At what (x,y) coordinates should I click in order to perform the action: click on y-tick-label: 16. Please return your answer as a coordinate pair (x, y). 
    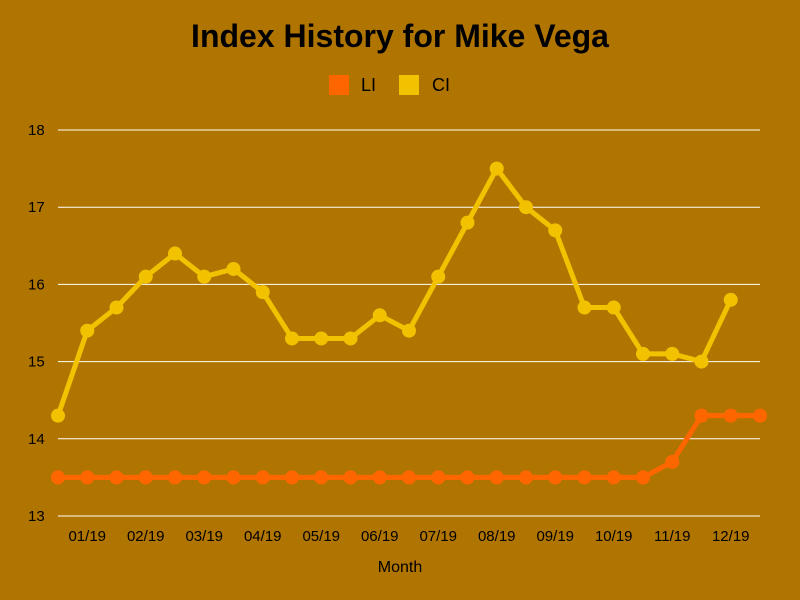
    Looking at the image, I should click on (36, 284).